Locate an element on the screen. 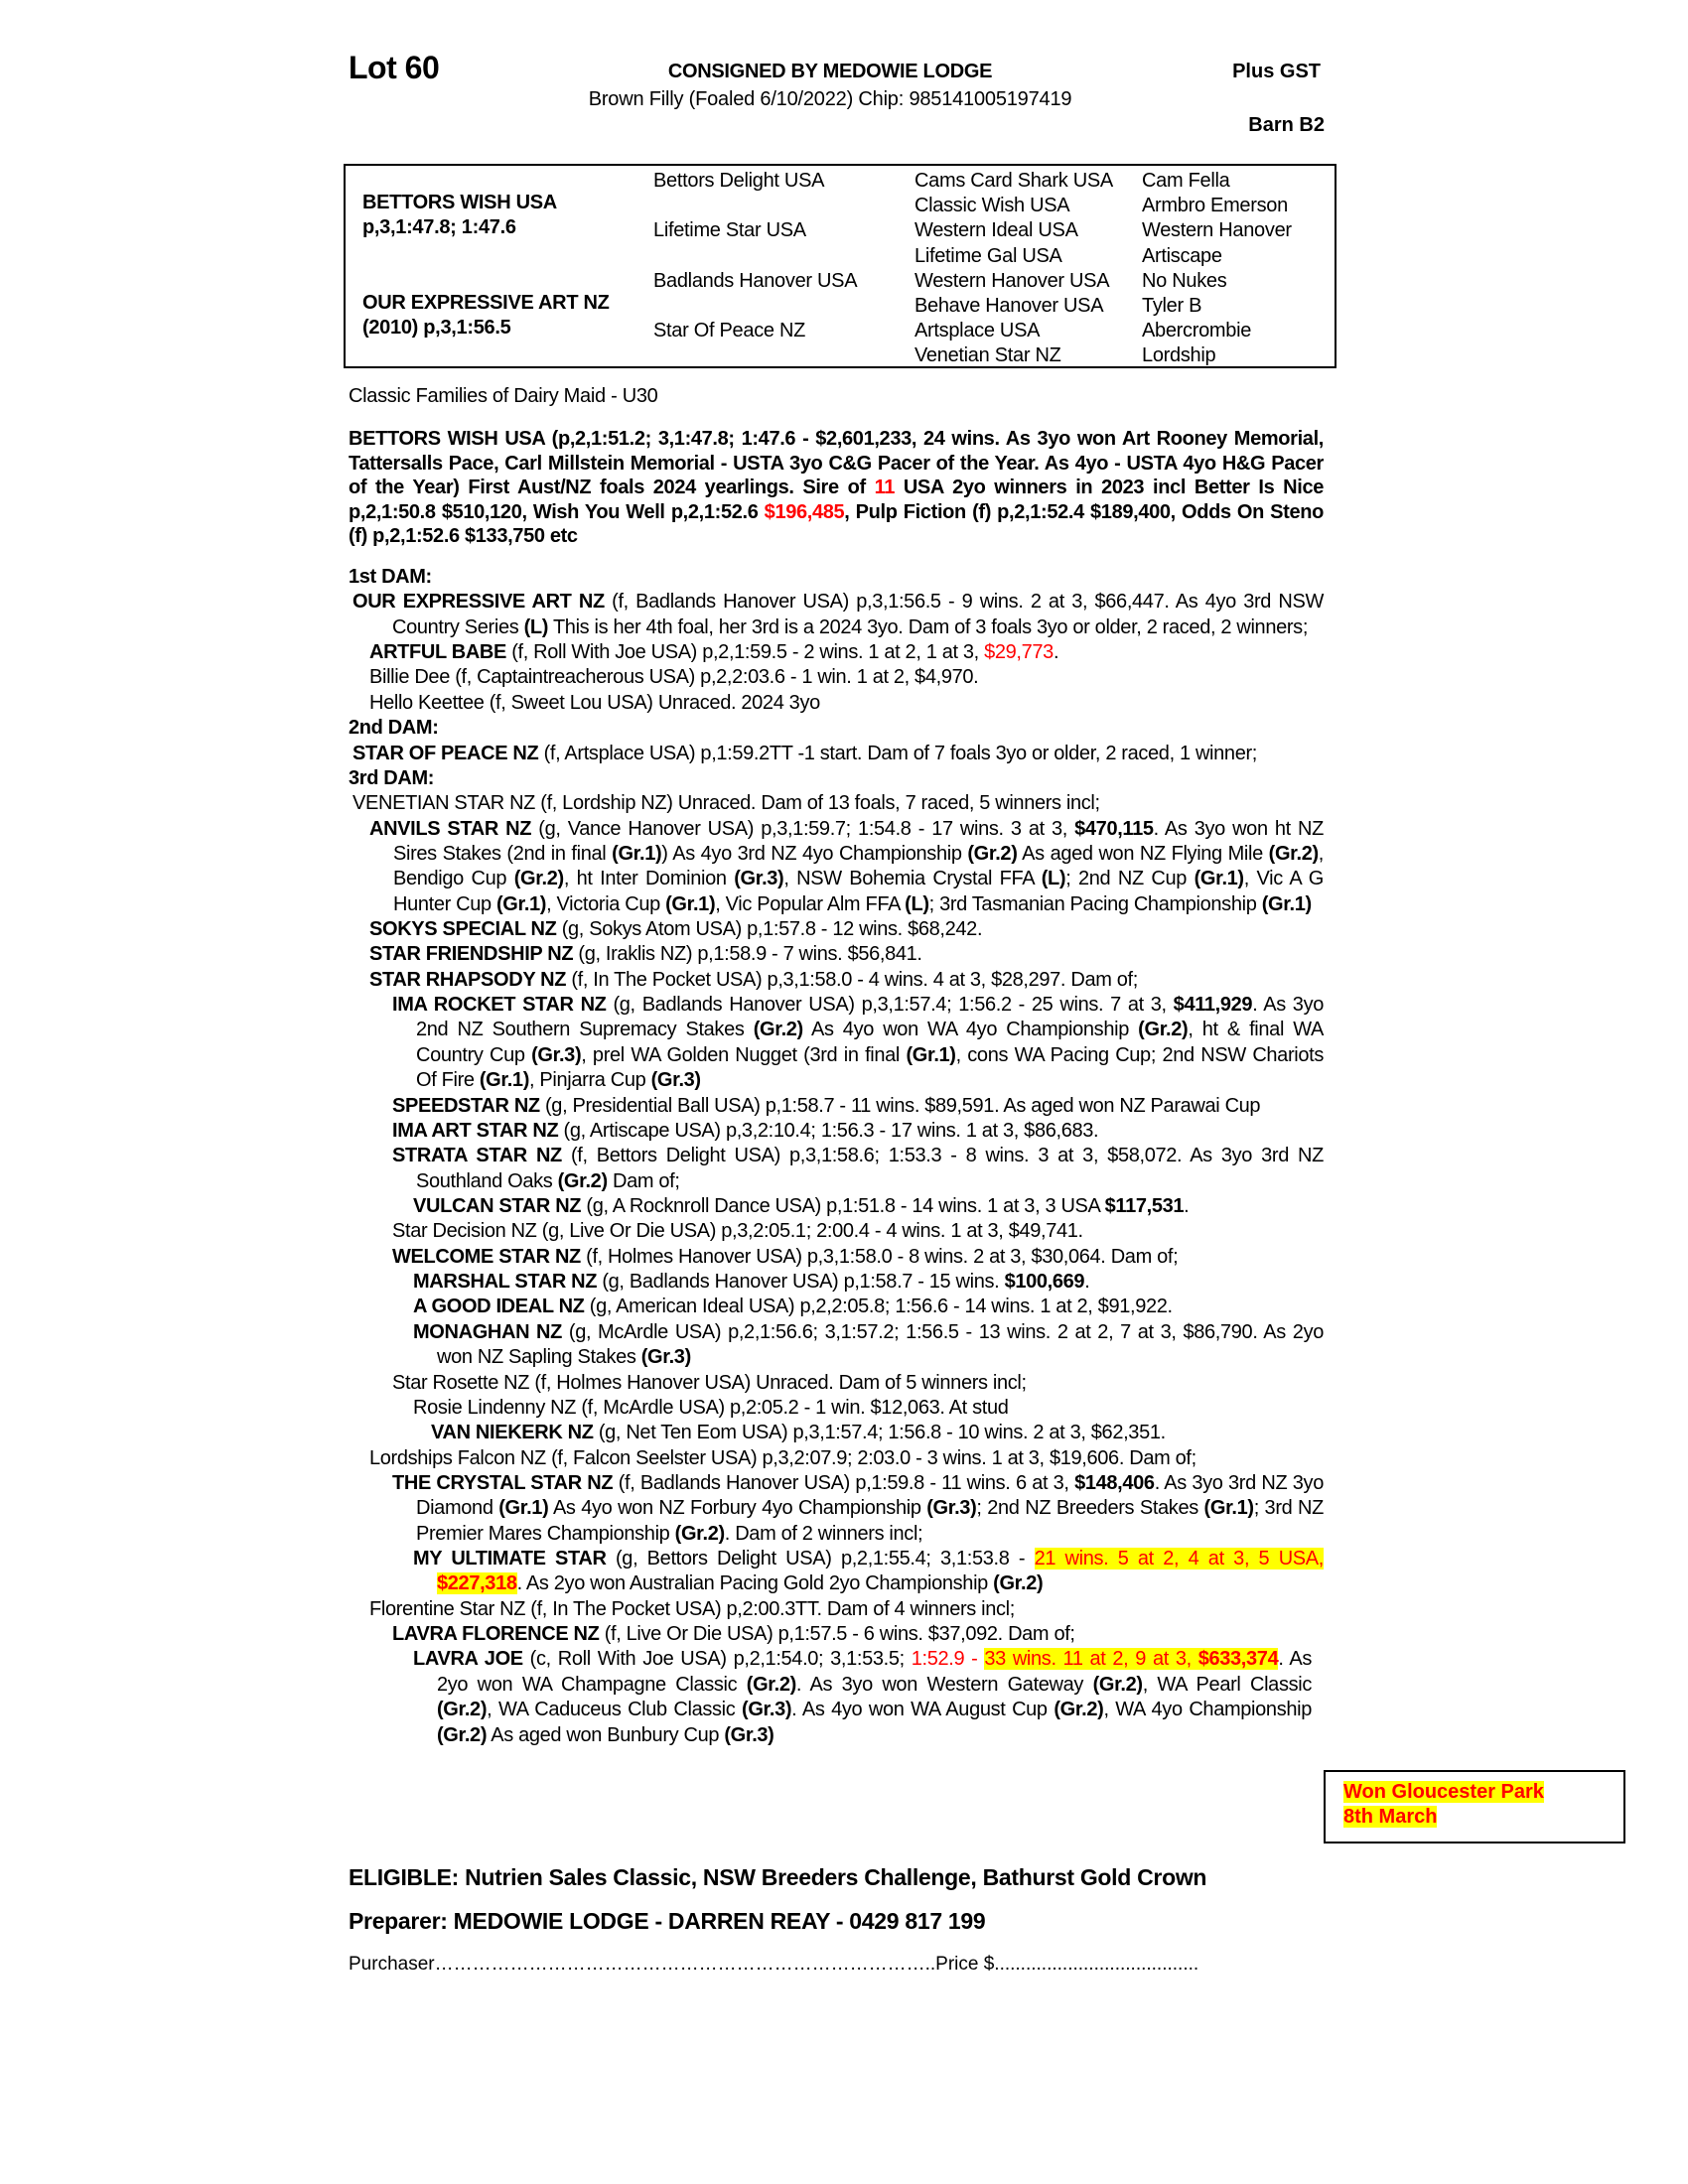 The image size is (1688, 2184). entry-segment: . As 3yo 3rd NZ 3yo Diamond is located at coordinates (870, 1495).